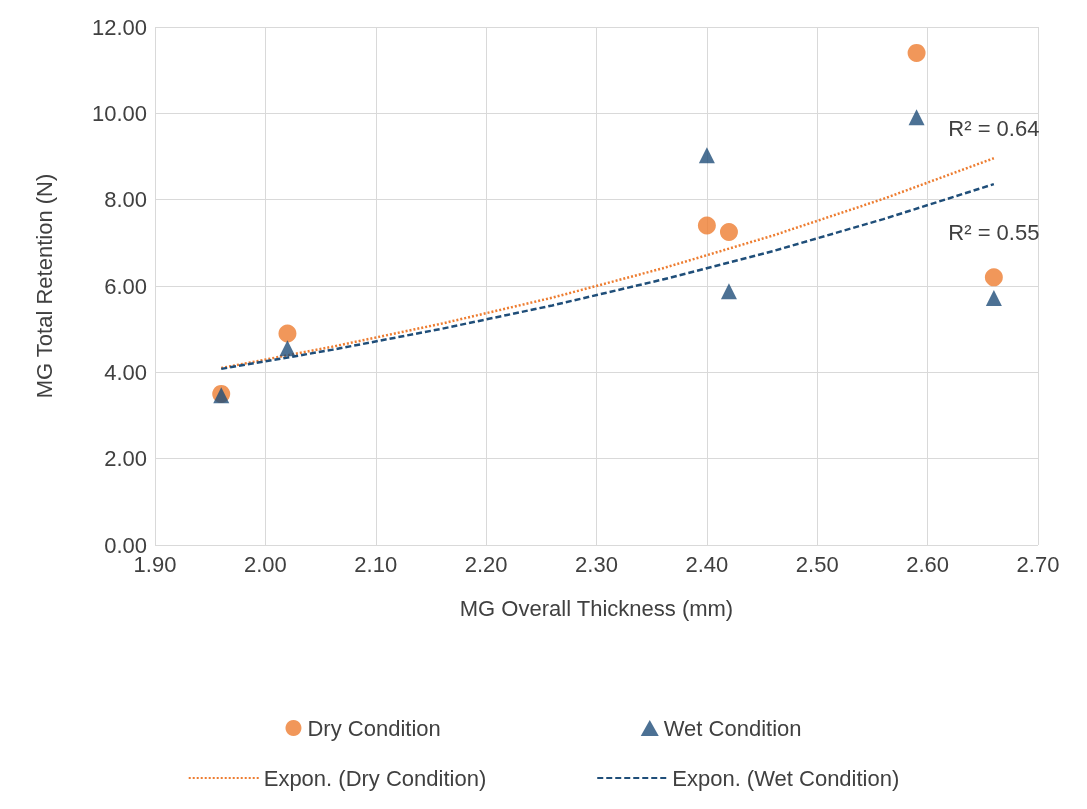  Describe the element at coordinates (817, 564) in the screenshot. I see `x-tick-label: 2.50` at that location.